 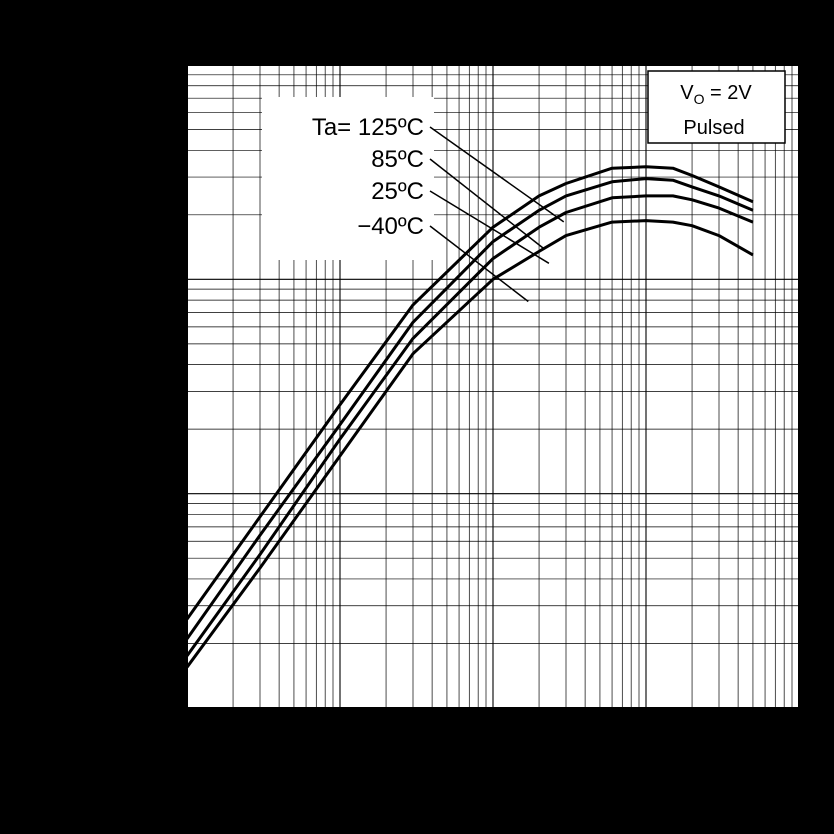 I want to click on legend: Ta= 125ºC 85ºC 25ºC −40ºC, so click(x=413, y=200).